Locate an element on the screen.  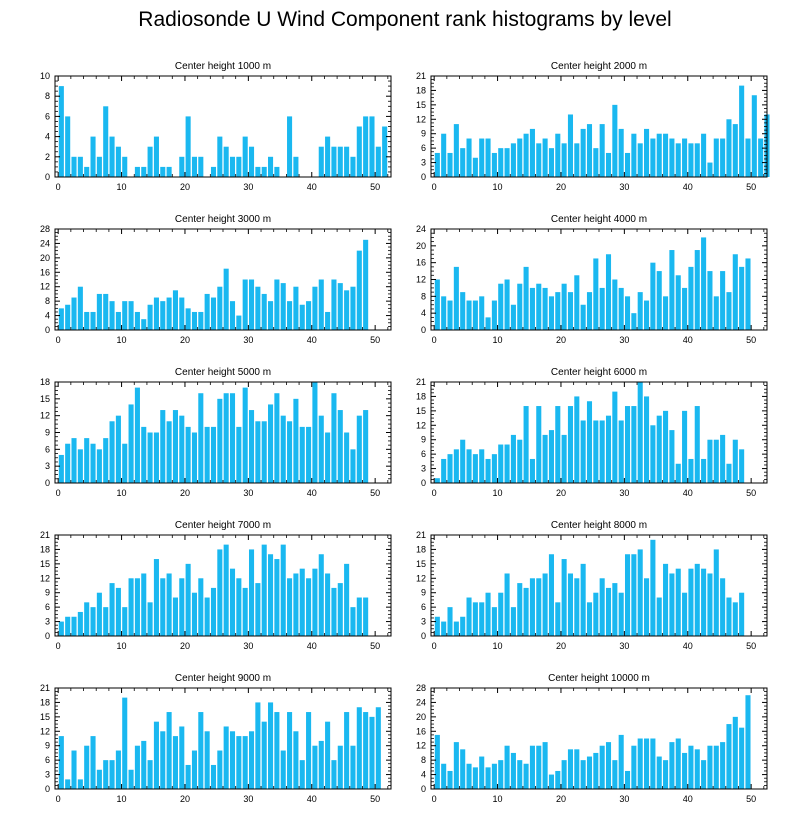
y-tick-label: 16 is located at coordinates (421, 731).